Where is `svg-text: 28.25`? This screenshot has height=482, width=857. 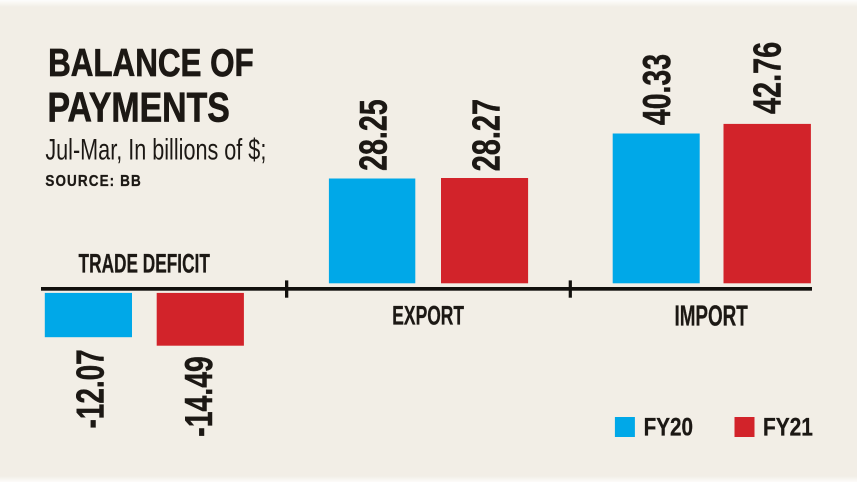
svg-text: 28.25 is located at coordinates (373, 135).